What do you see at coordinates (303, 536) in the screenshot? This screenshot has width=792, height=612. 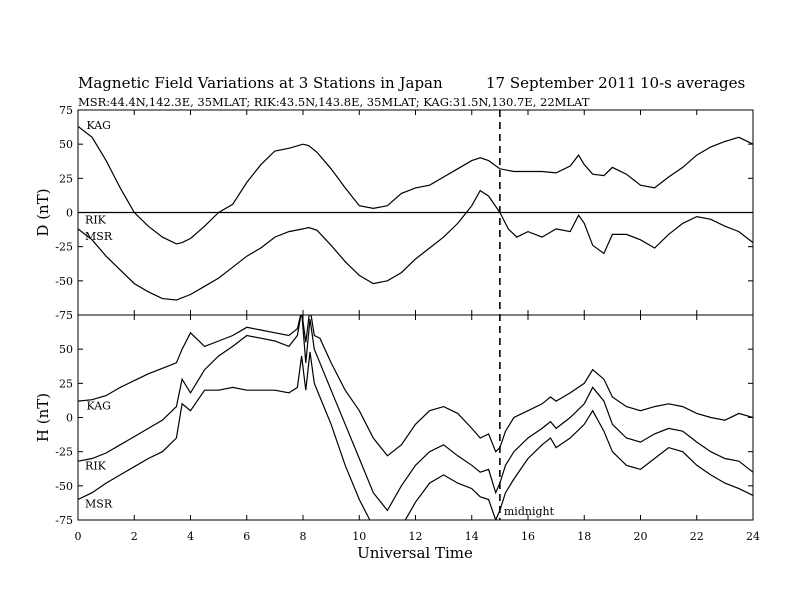 I see `x-tick-label: 8` at bounding box center [303, 536].